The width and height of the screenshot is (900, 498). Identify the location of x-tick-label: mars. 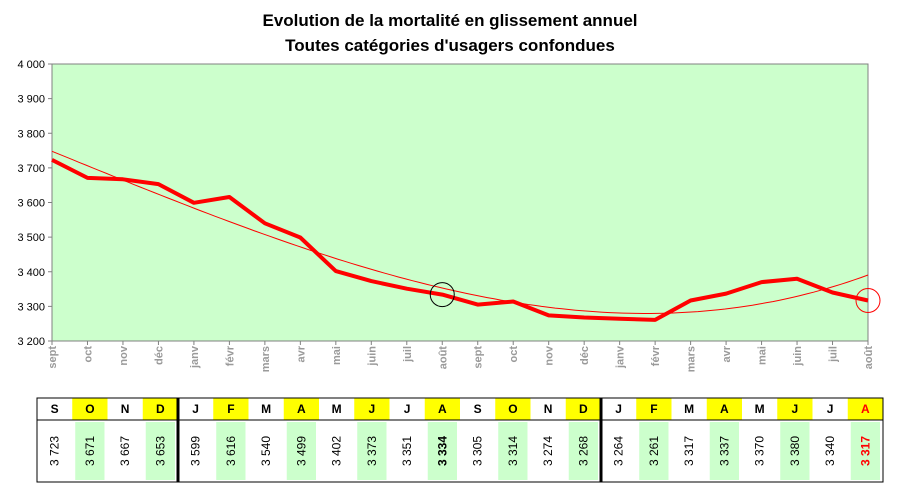
(692, 359).